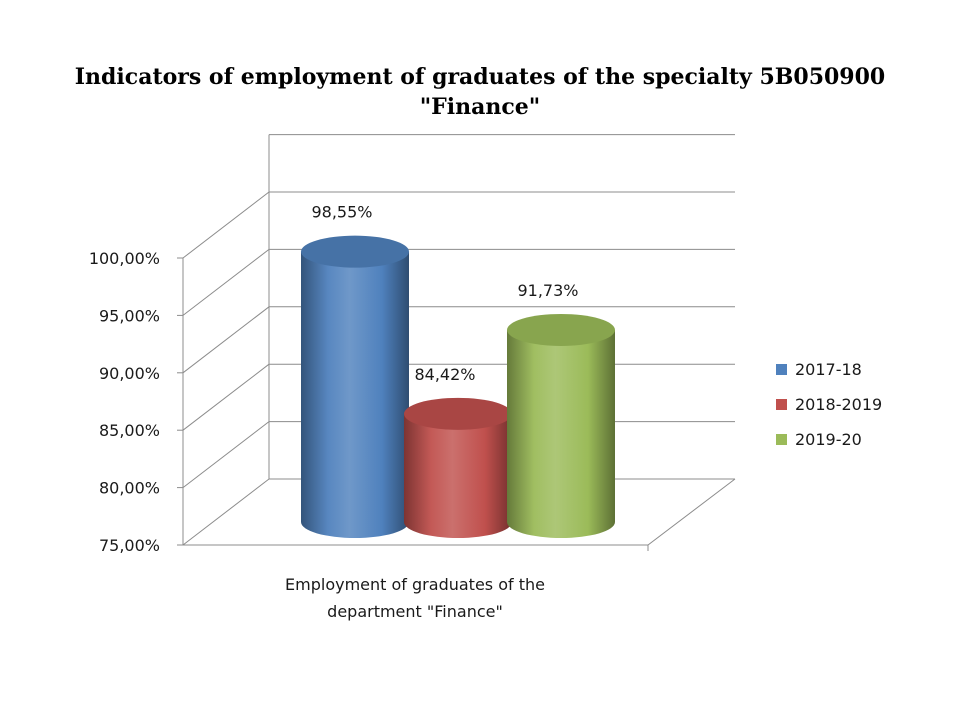  I want to click on y-tick-label: 95,00%, so click(129, 315).